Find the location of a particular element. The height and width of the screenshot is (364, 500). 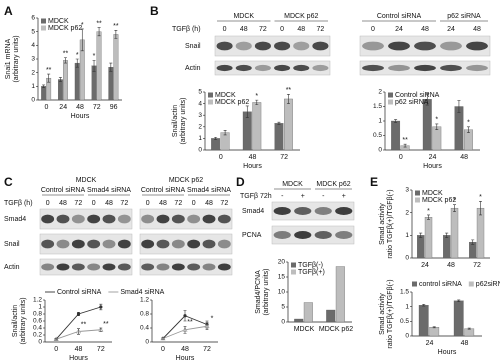

panel-label: A is located at coordinates (8, 11).